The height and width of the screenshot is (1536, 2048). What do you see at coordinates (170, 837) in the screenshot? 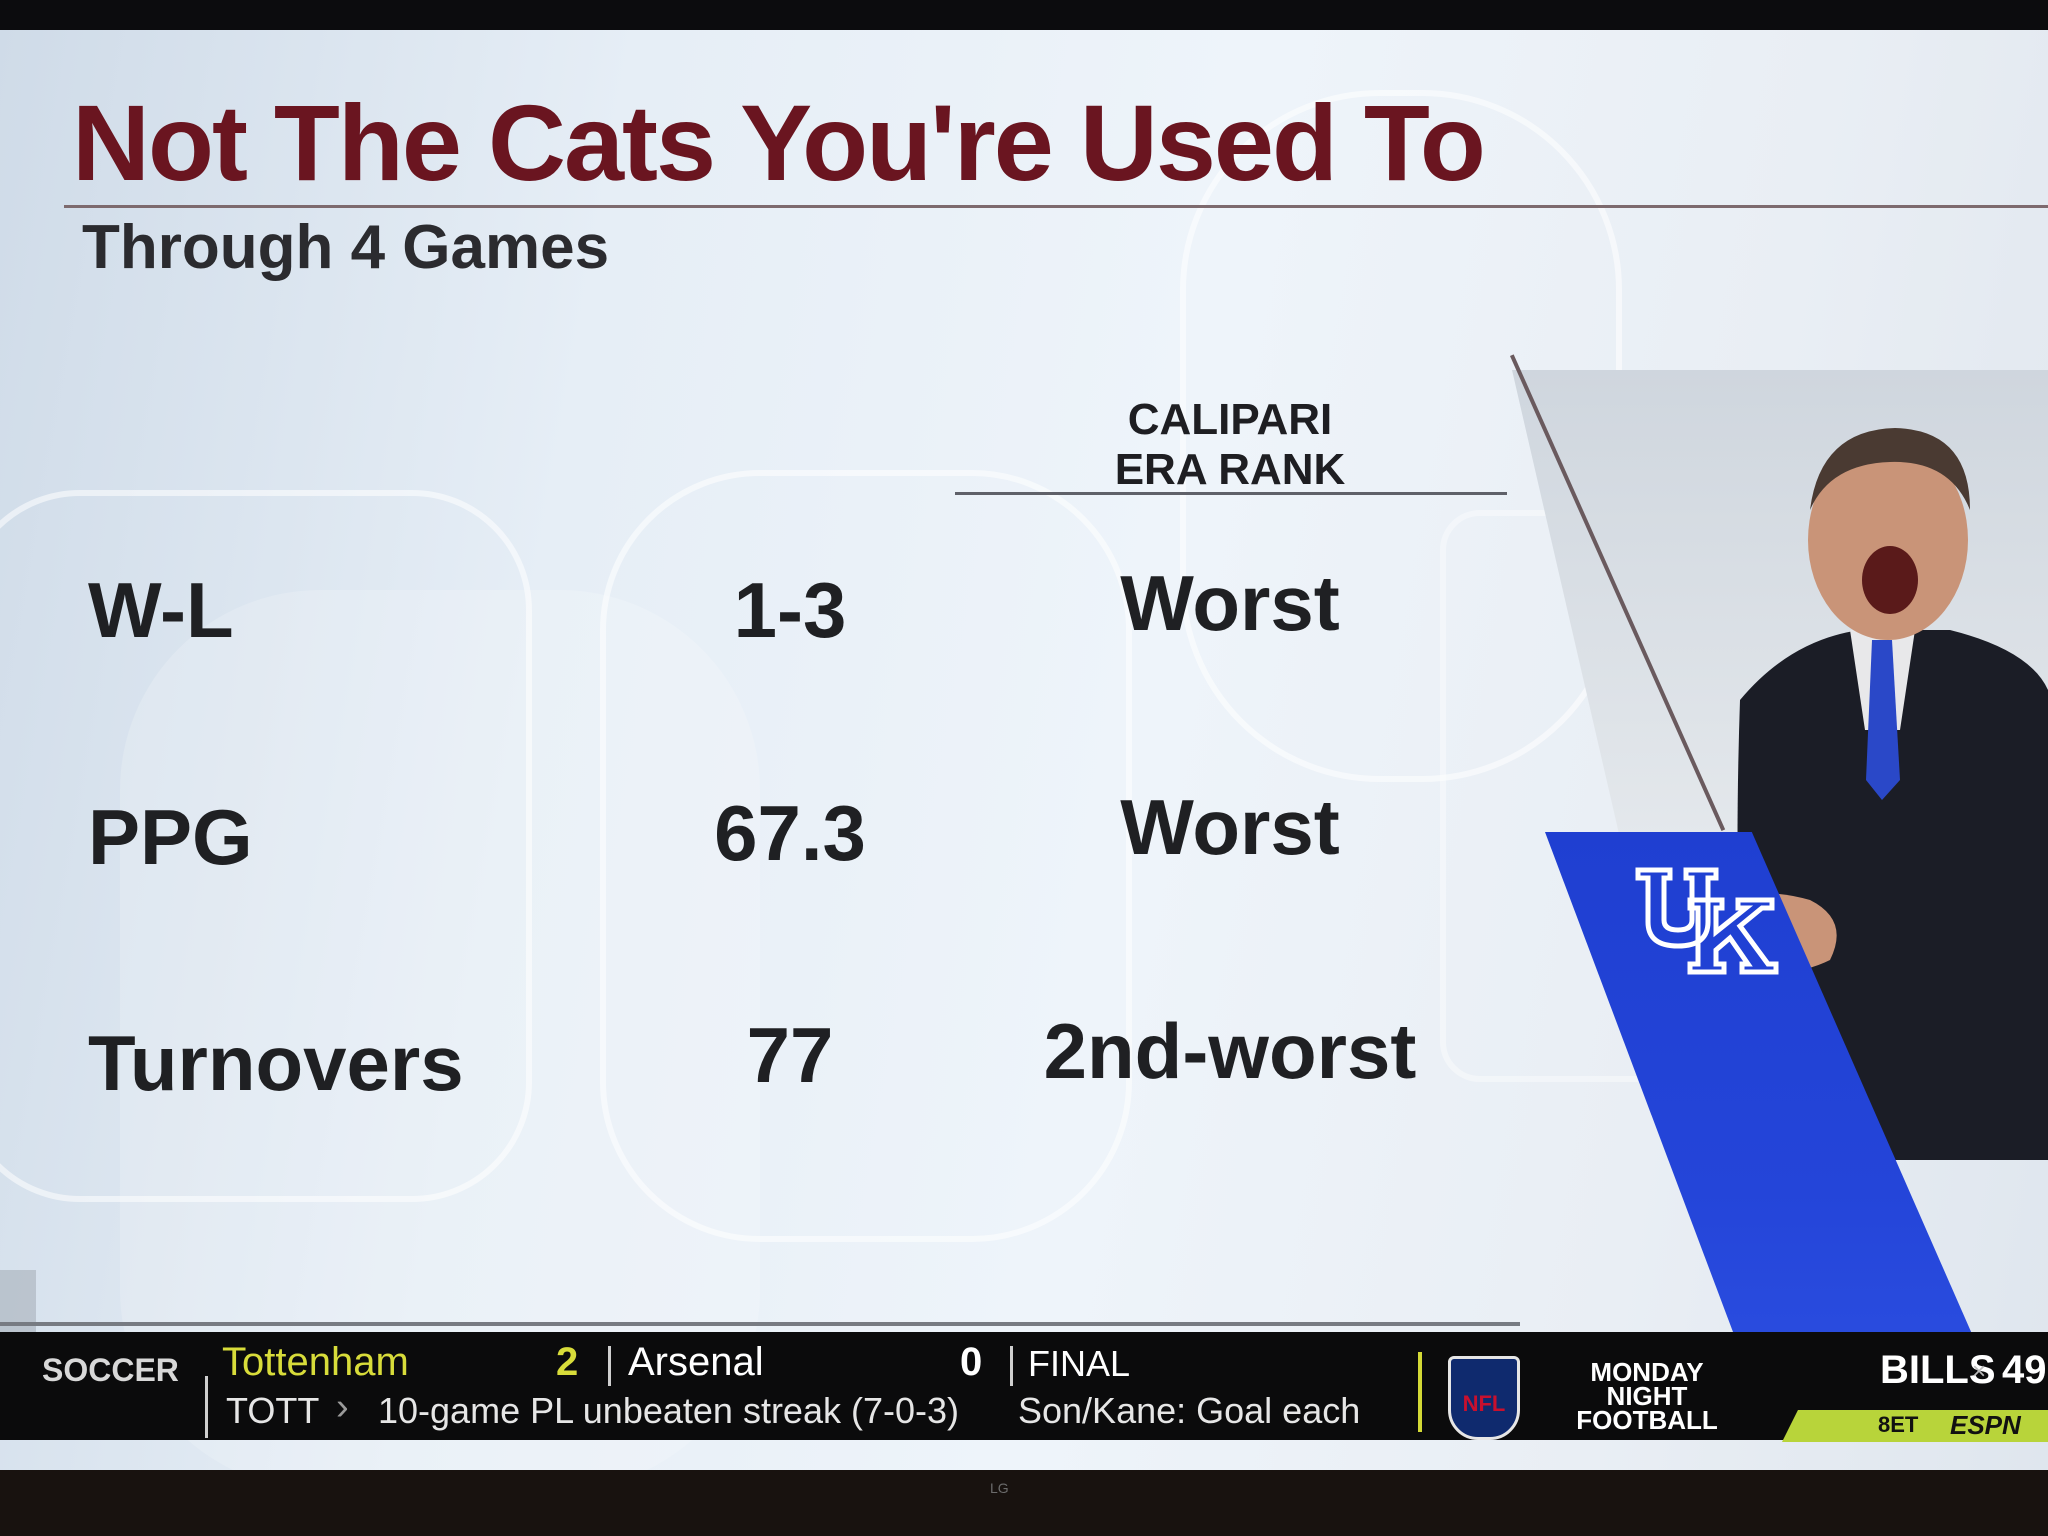
I see `stat-label: PPG` at bounding box center [170, 837].